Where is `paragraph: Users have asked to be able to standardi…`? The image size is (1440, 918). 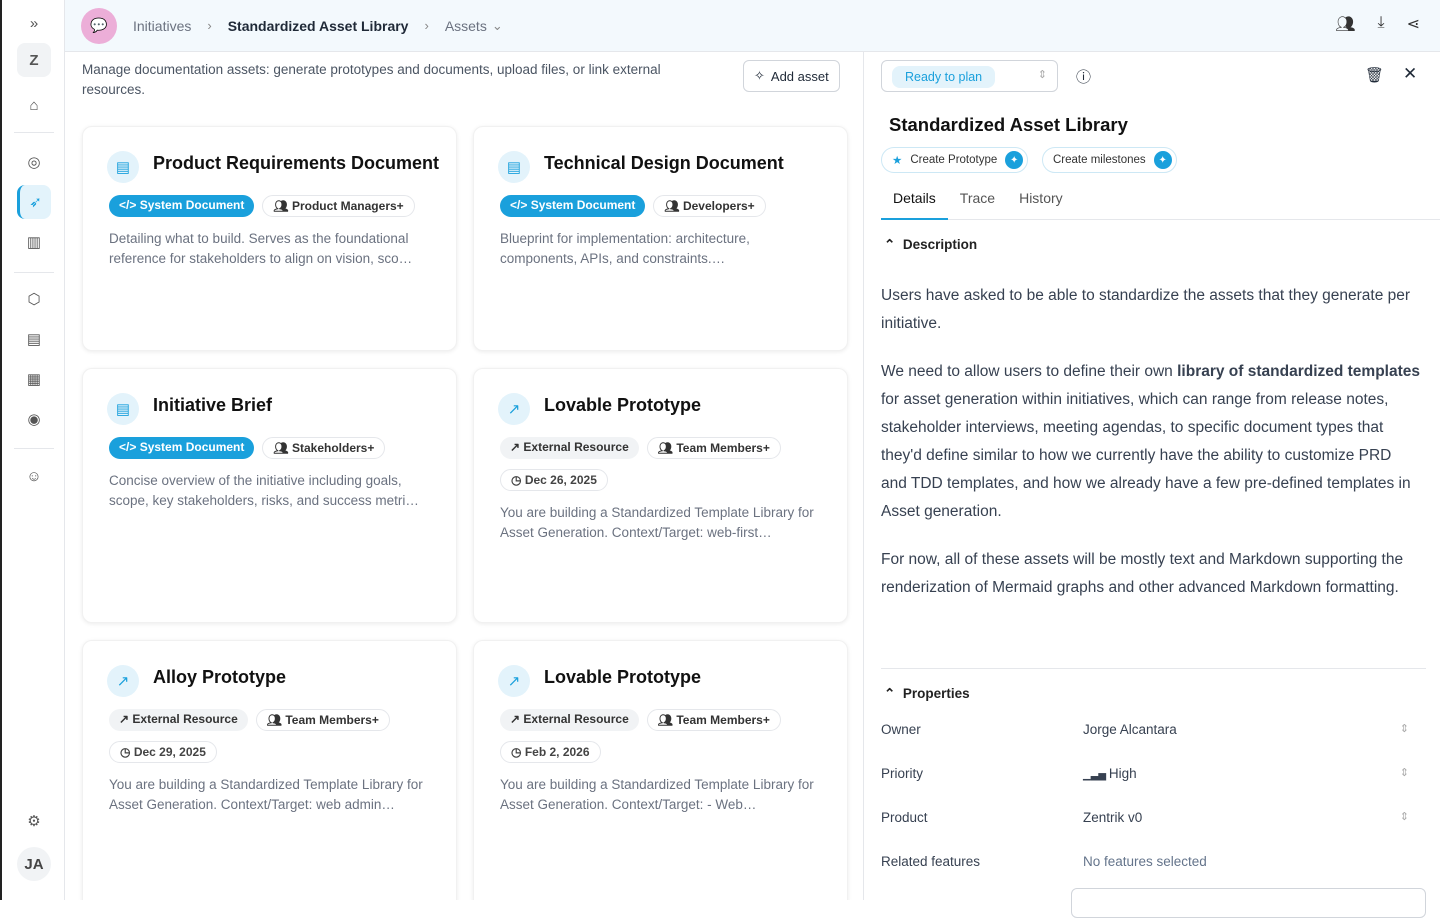 paragraph: Users have asked to be able to standardi… is located at coordinates (1146, 309).